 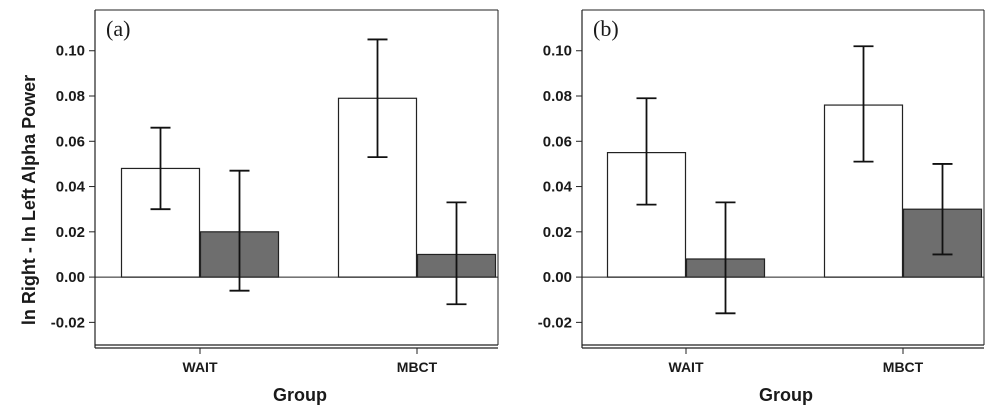 I want to click on y-axis-title: ln Right - ln Left Alpha Power, so click(x=29, y=200).